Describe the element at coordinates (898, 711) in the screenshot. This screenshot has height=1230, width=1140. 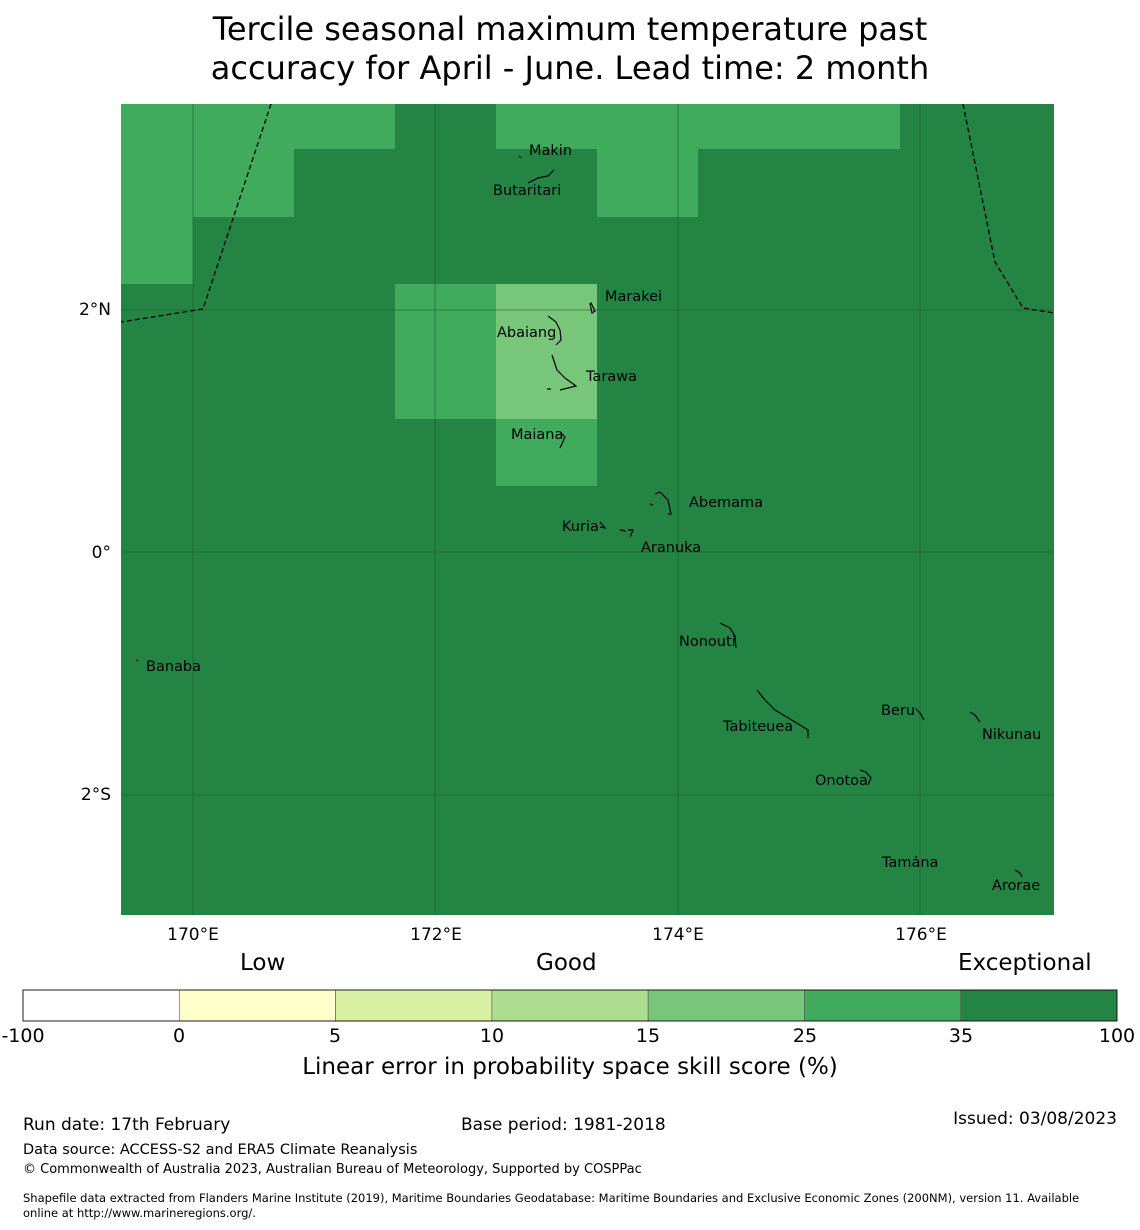
I see `place-label: Beru` at that location.